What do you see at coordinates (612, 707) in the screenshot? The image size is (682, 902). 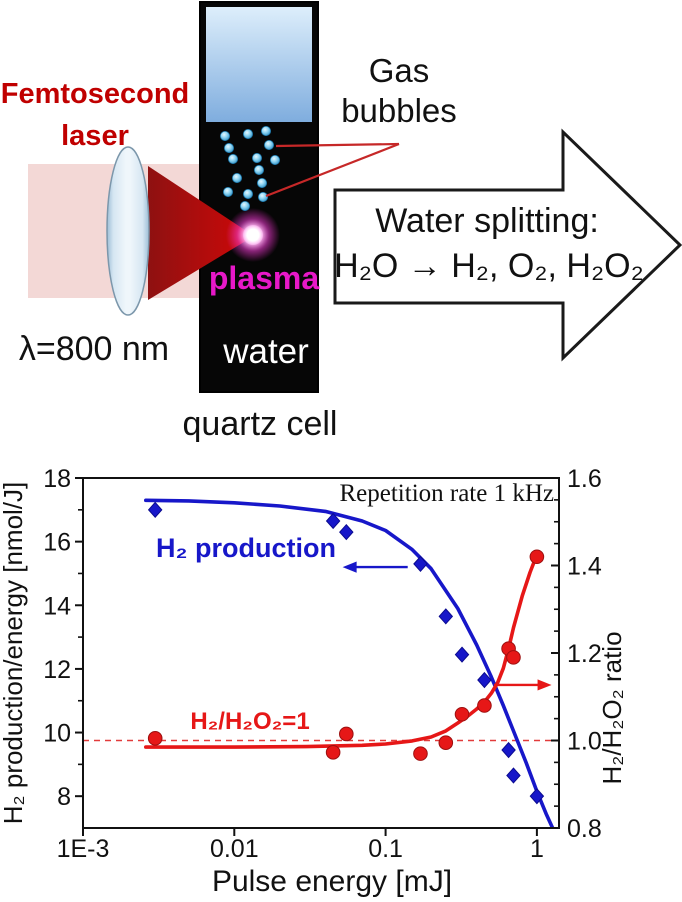 I see `right-axis-title: H₂/H₂O₂ ratio` at bounding box center [612, 707].